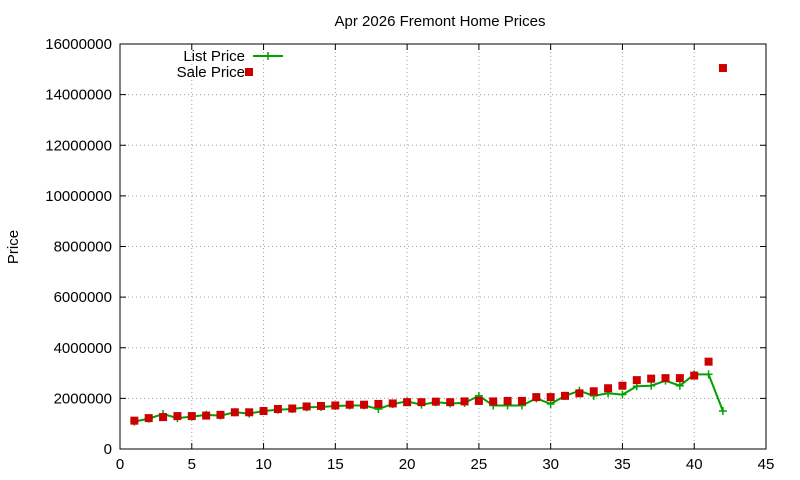 This screenshot has height=480, width=800. Describe the element at coordinates (263, 464) in the screenshot. I see `x-tick-label: 10` at that location.